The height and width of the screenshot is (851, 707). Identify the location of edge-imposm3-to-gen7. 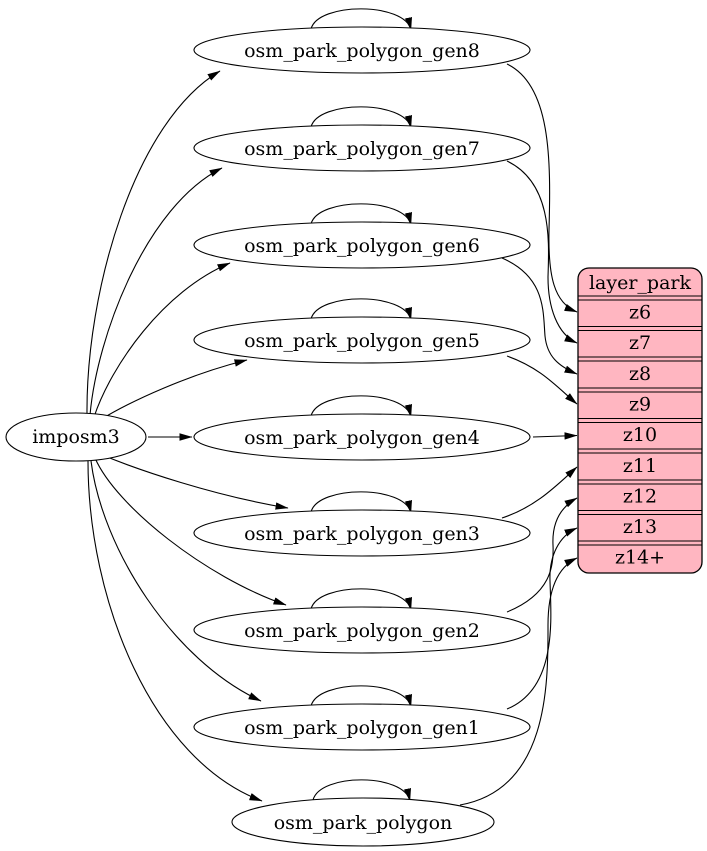
(156, 291).